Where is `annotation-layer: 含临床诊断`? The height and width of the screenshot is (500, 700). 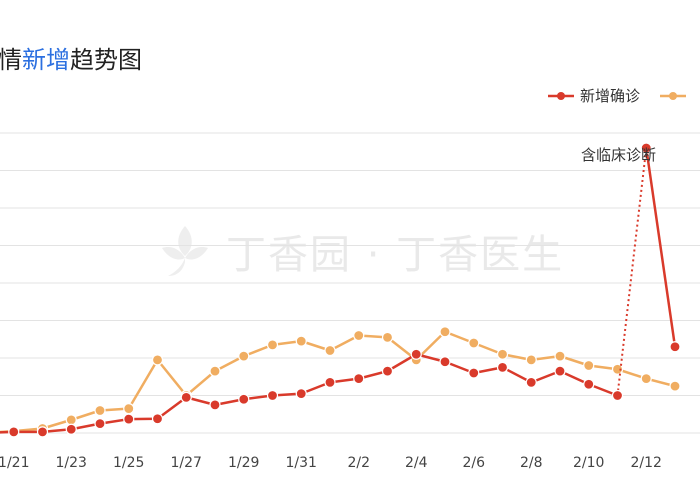 annotation-layer: 含临床诊断 is located at coordinates (618, 155).